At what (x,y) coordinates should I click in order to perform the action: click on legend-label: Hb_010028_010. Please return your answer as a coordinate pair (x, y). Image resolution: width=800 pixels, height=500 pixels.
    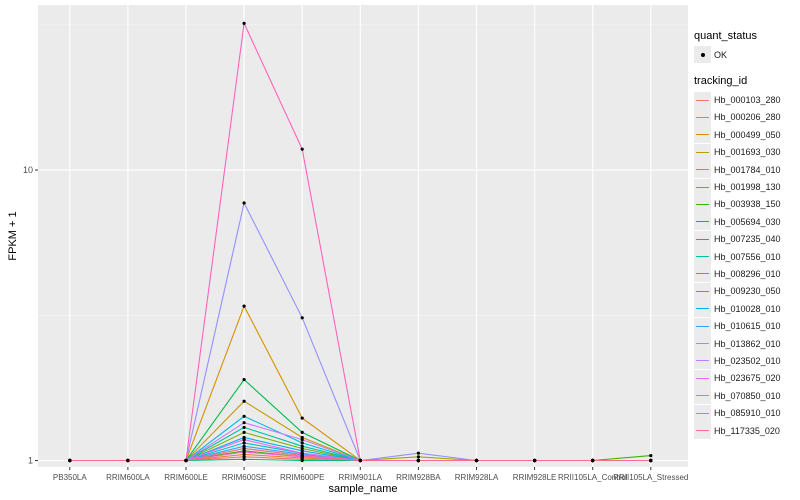
    Looking at the image, I should click on (747, 308).